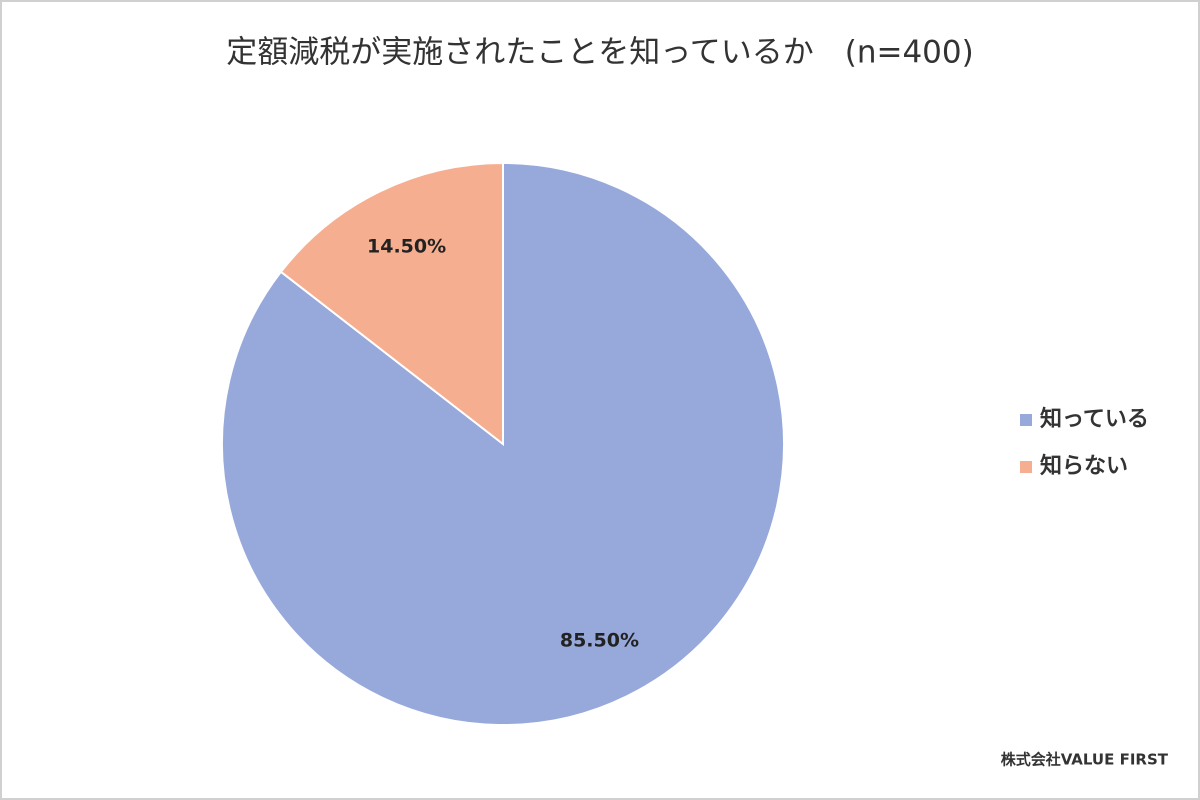 This screenshot has height=800, width=1200. I want to click on legend-label: 知っている, so click(1094, 419).